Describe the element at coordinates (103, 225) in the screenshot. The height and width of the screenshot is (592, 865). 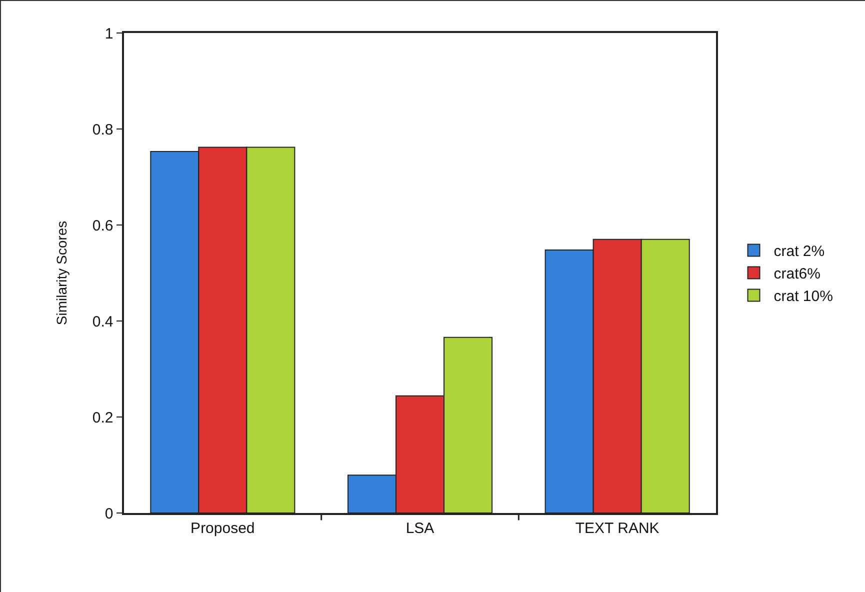
I see `y-tick-label: 0.6` at that location.